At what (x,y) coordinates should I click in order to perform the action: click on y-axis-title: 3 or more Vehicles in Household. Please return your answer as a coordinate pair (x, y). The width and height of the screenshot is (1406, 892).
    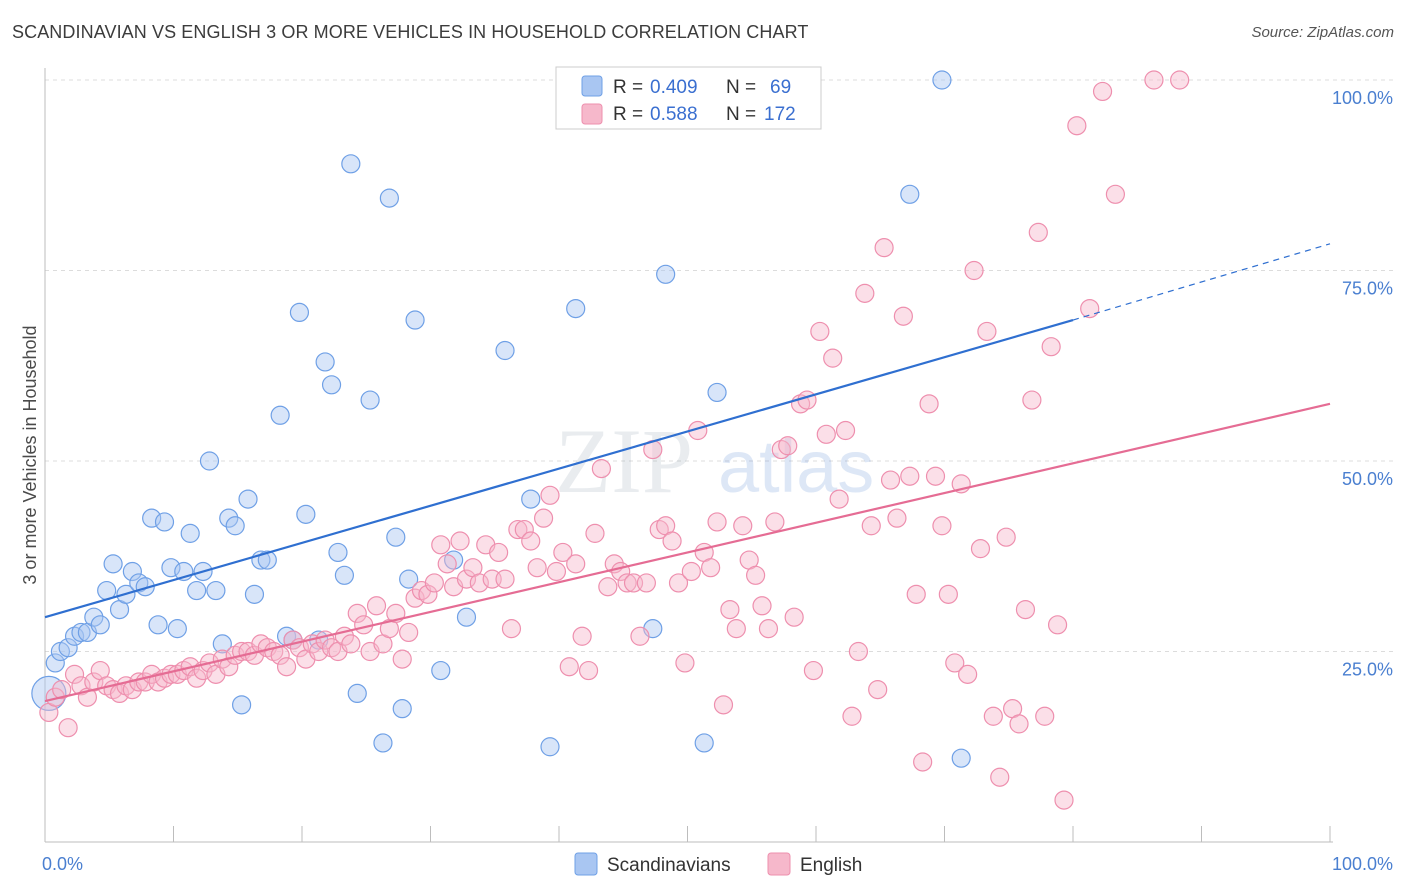
    Looking at the image, I should click on (30, 454).